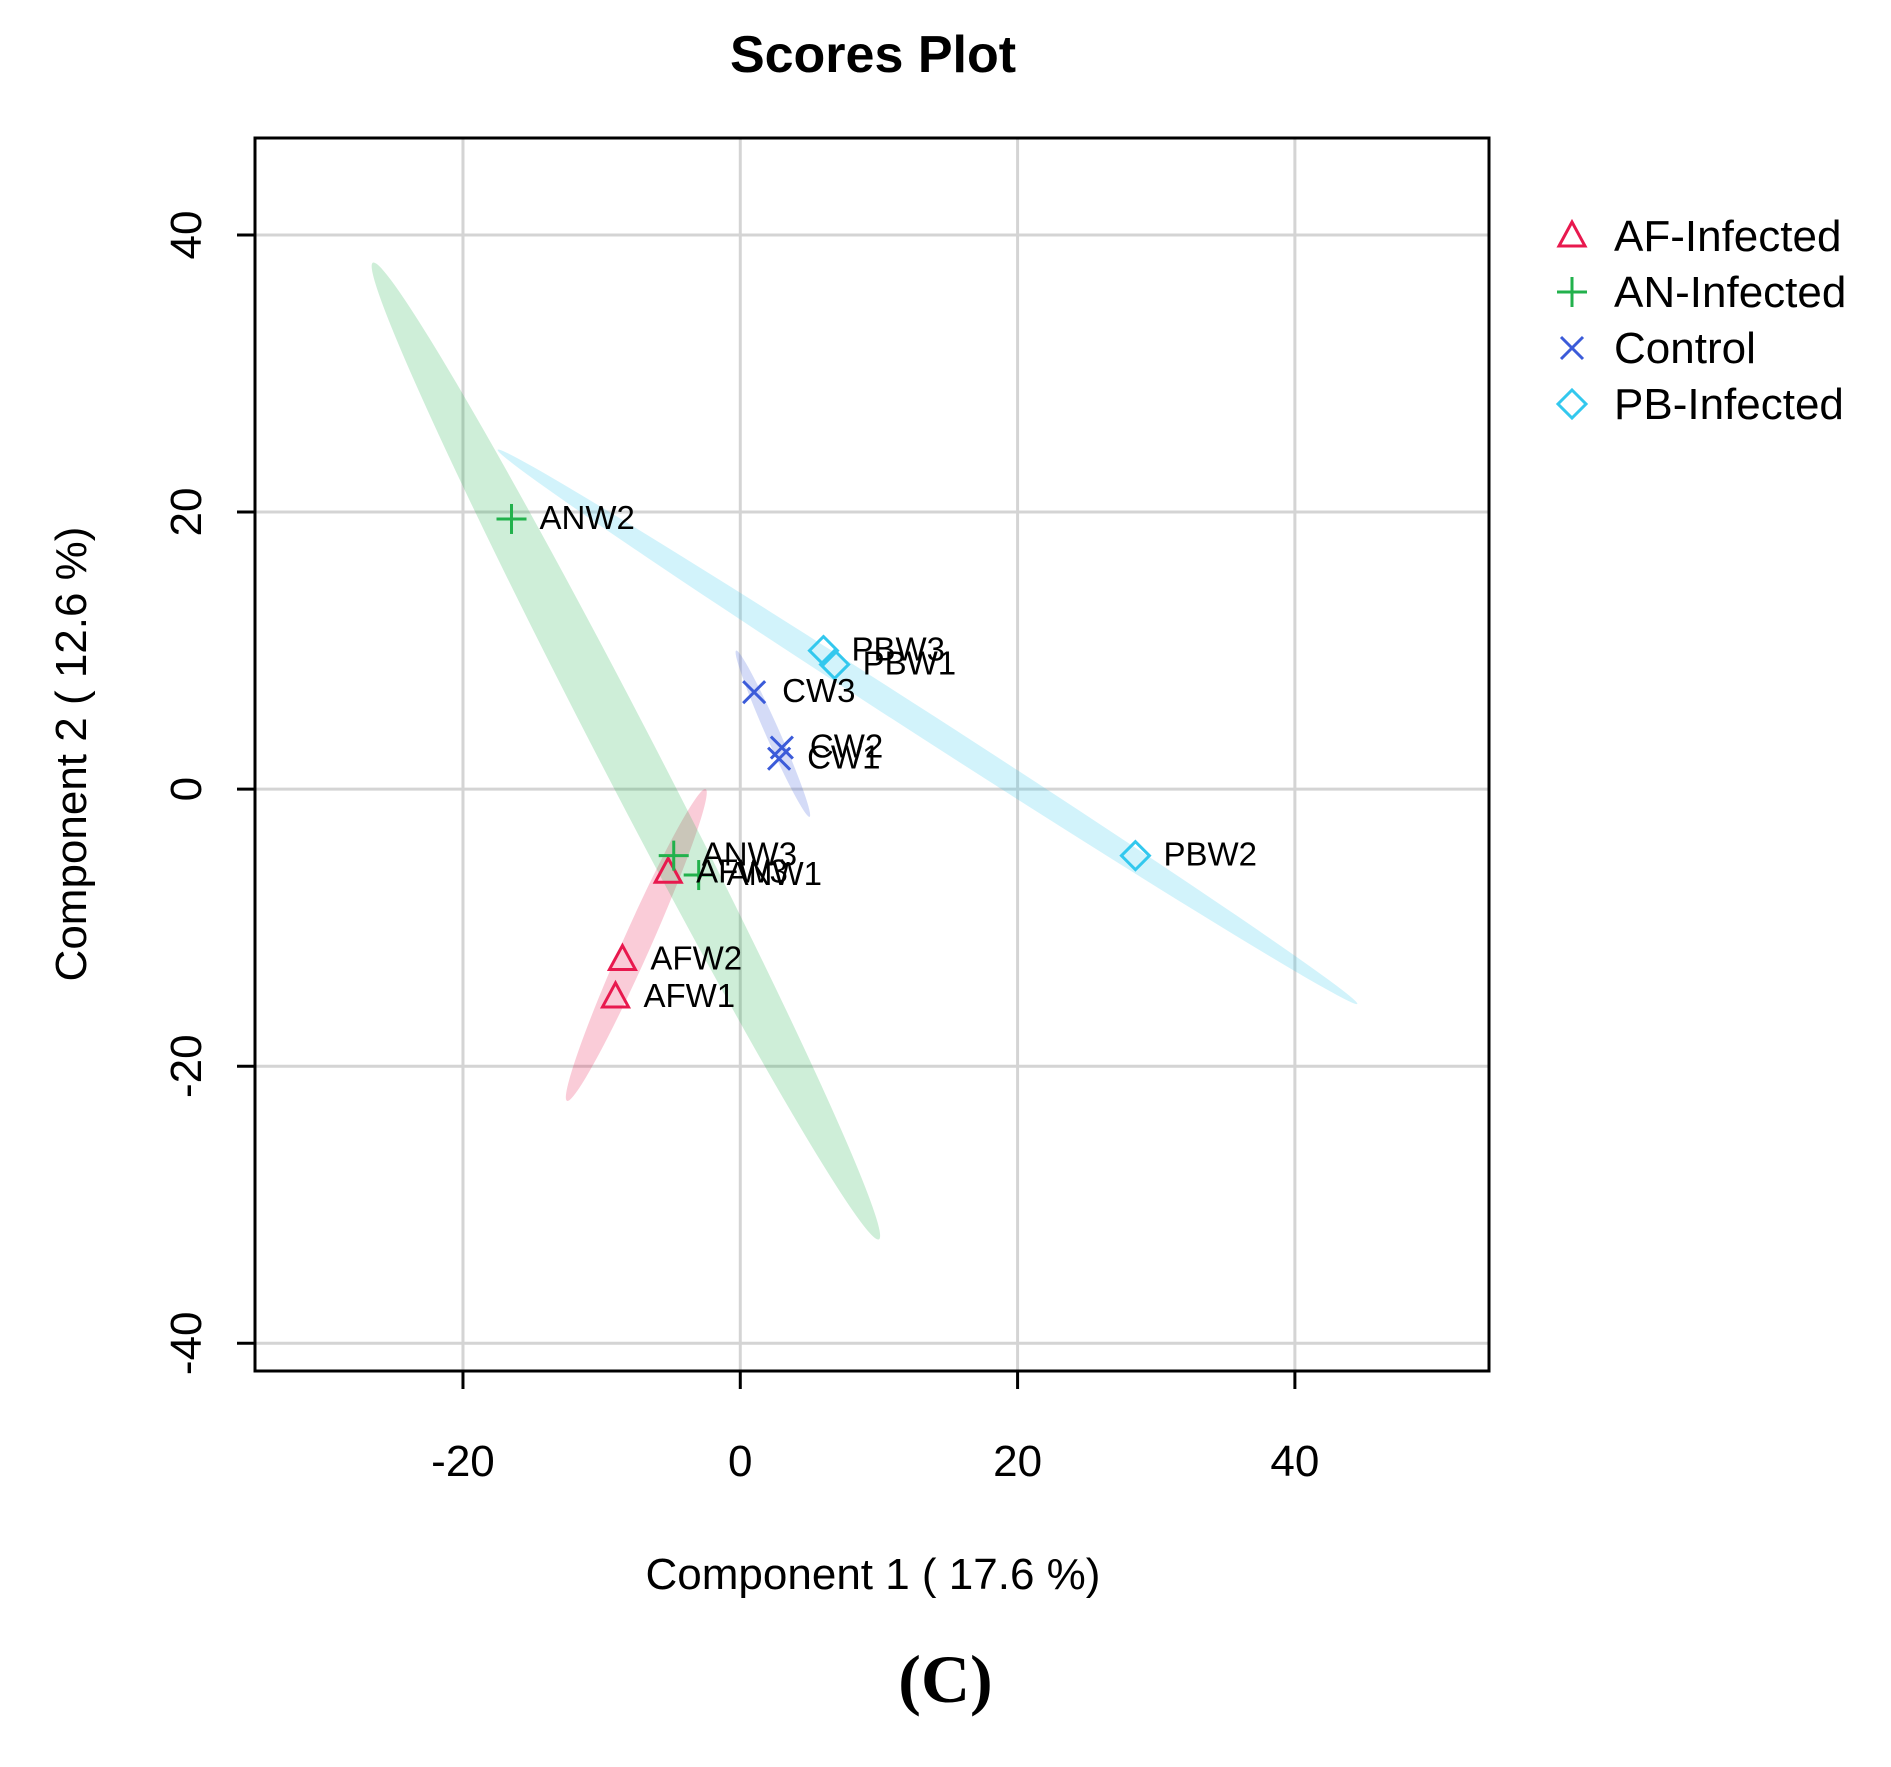 This screenshot has width=1891, height=1767. Describe the element at coordinates (186, 1343) in the screenshot. I see `y-tick-label: -40` at that location.